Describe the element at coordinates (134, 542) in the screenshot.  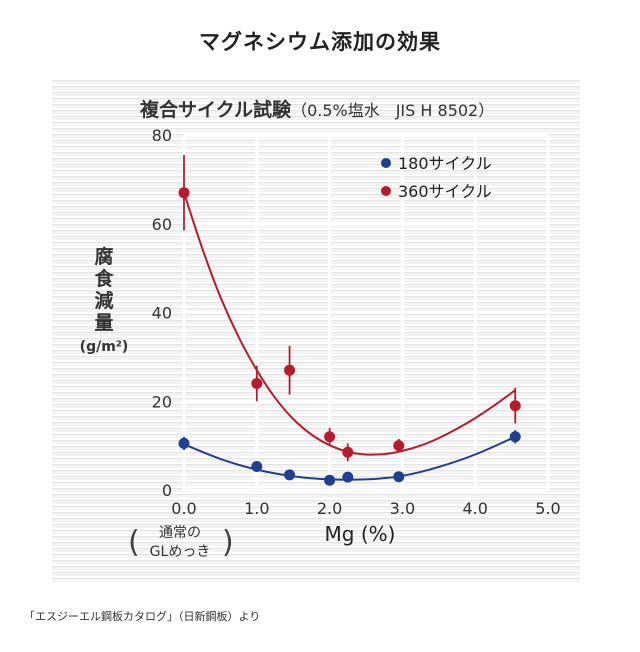
I see `paren-left: (` at that location.